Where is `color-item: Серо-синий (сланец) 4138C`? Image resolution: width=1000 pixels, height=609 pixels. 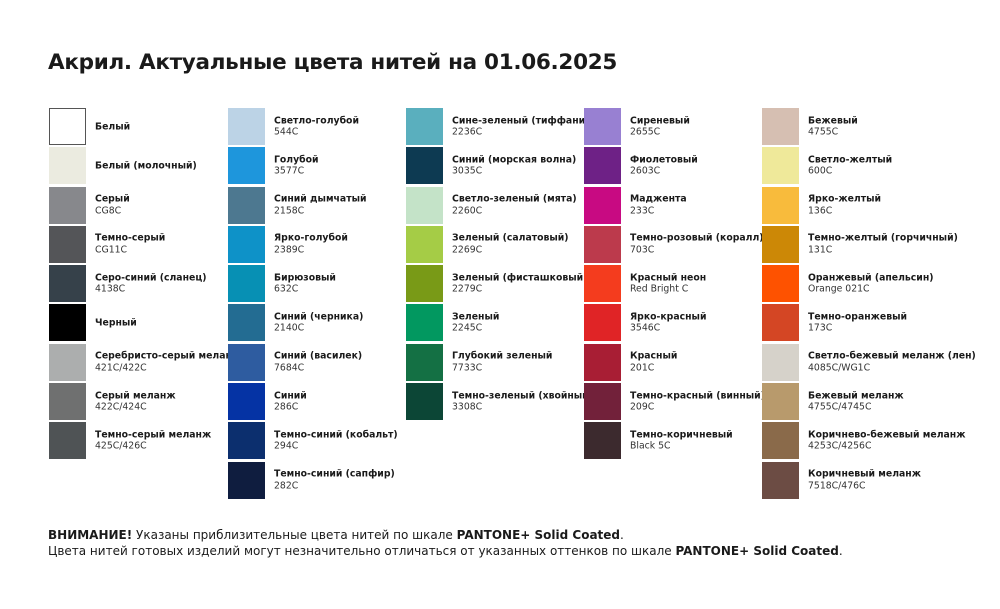 color-item: Серо-синий (сланец) 4138C is located at coordinates (138, 284).